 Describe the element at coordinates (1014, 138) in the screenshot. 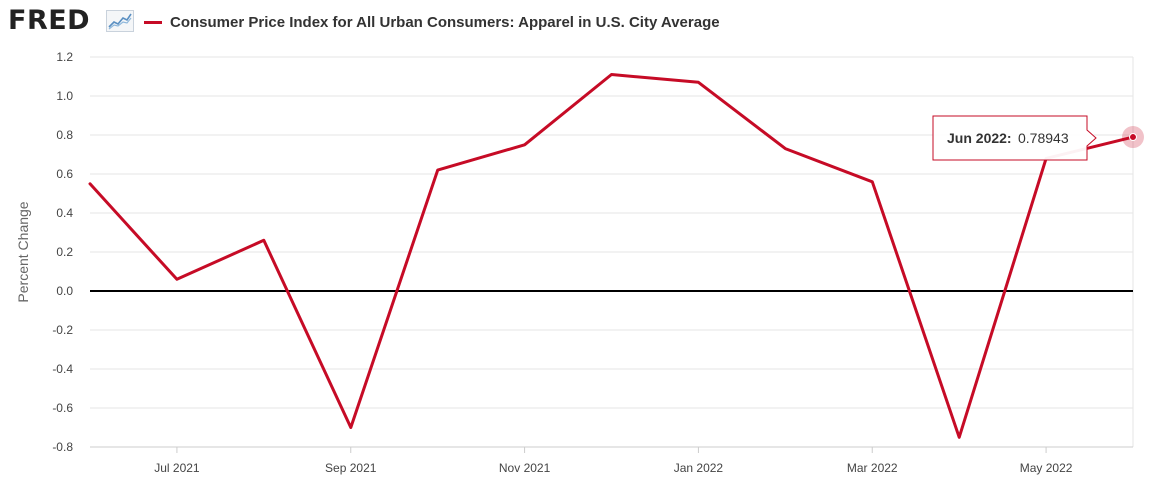

I see `tooltip-box` at that location.